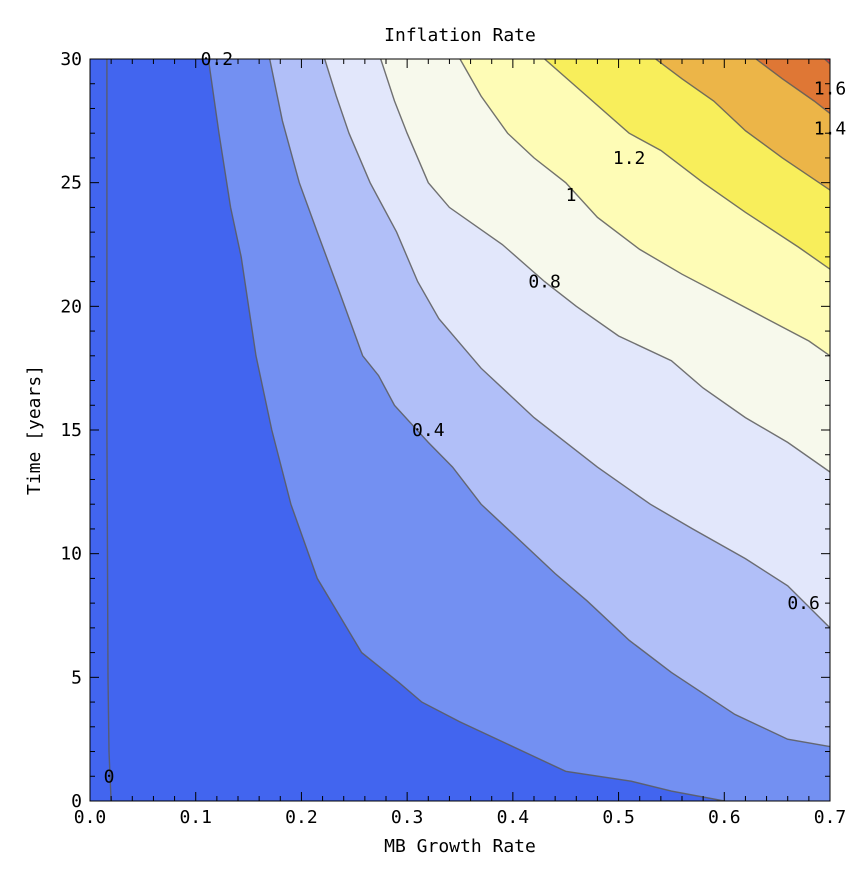  Describe the element at coordinates (76, 677) in the screenshot. I see `y-tick-label: 5` at that location.